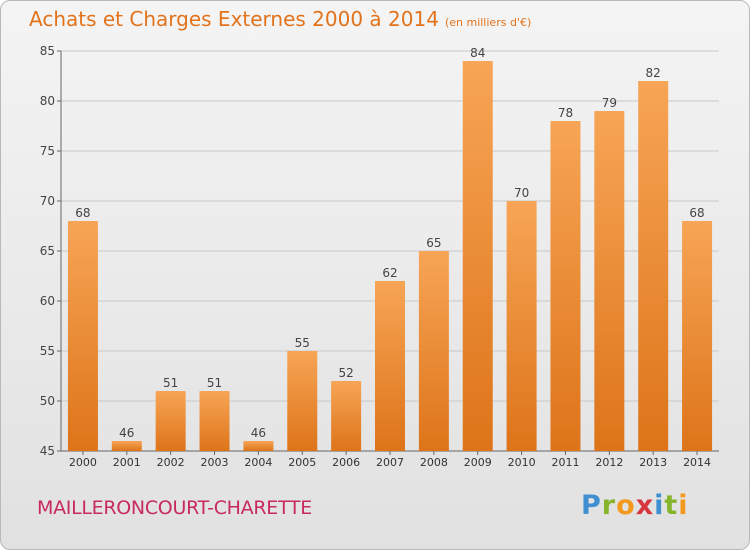  Describe the element at coordinates (565, 462) in the screenshot. I see `x-tick-label: 2011` at that location.